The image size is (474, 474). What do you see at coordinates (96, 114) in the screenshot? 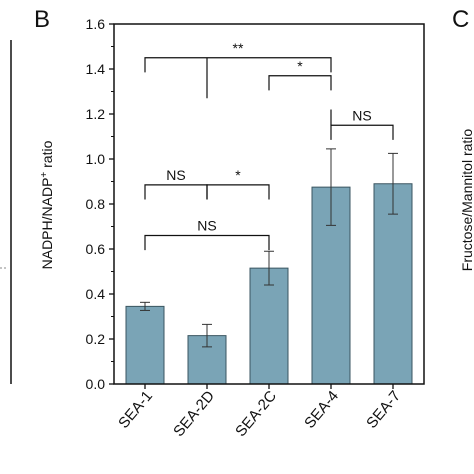
I see `y-tick-label: 1.2` at bounding box center [96, 114].